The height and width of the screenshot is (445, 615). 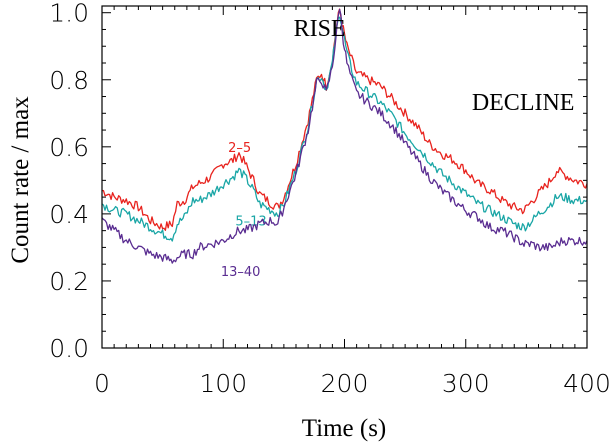 What do you see at coordinates (241, 272) in the screenshot?
I see `series-label-2: 13–40` at bounding box center [241, 272].